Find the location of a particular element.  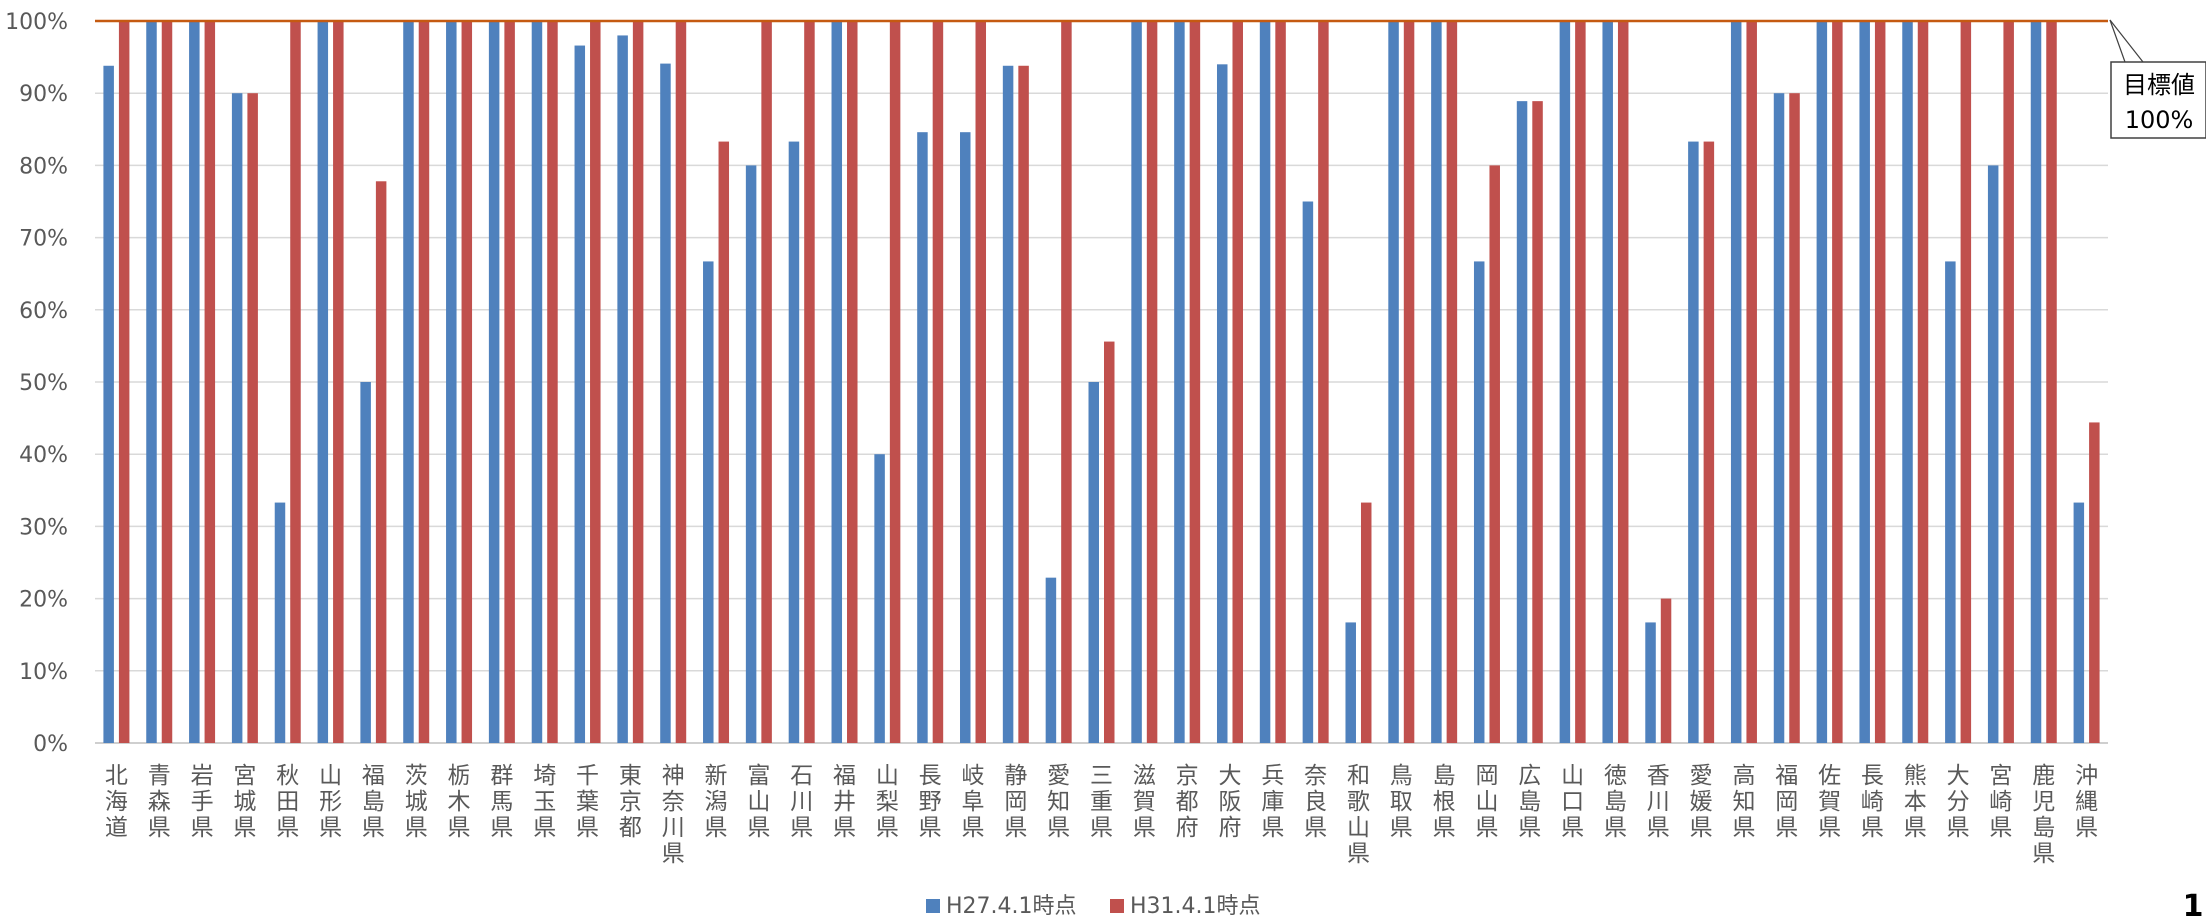

x-category-label: 栃木県 is located at coordinates (459, 802).